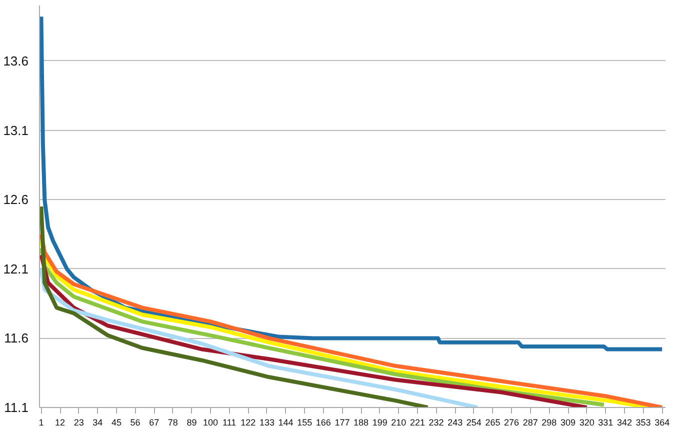  What do you see at coordinates (455, 423) in the screenshot?
I see `x-tick-label: 243` at bounding box center [455, 423].